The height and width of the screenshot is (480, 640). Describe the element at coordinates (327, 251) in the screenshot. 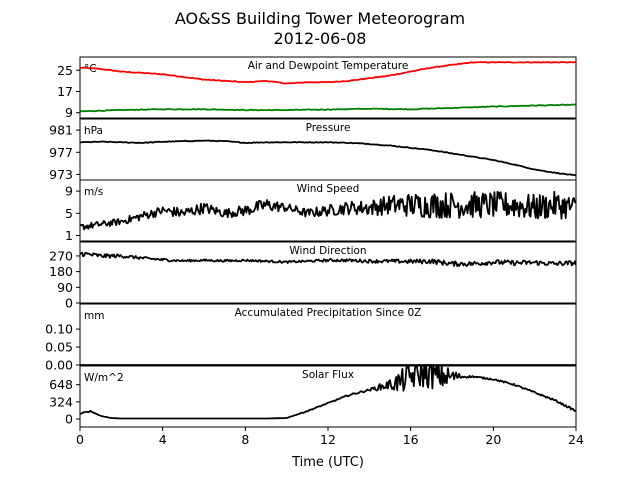

I see `panel-title: Wind Direction` at that location.